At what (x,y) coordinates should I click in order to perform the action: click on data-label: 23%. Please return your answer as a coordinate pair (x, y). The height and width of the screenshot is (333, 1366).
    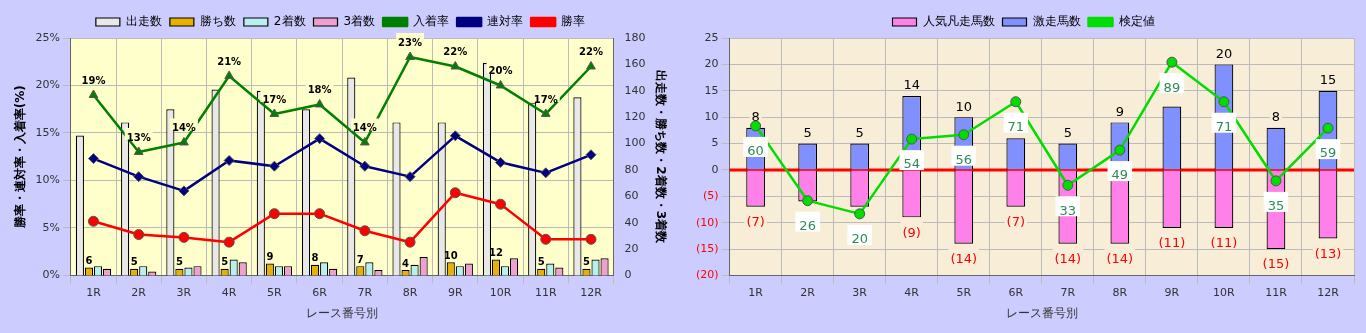
    Looking at the image, I should click on (410, 42).